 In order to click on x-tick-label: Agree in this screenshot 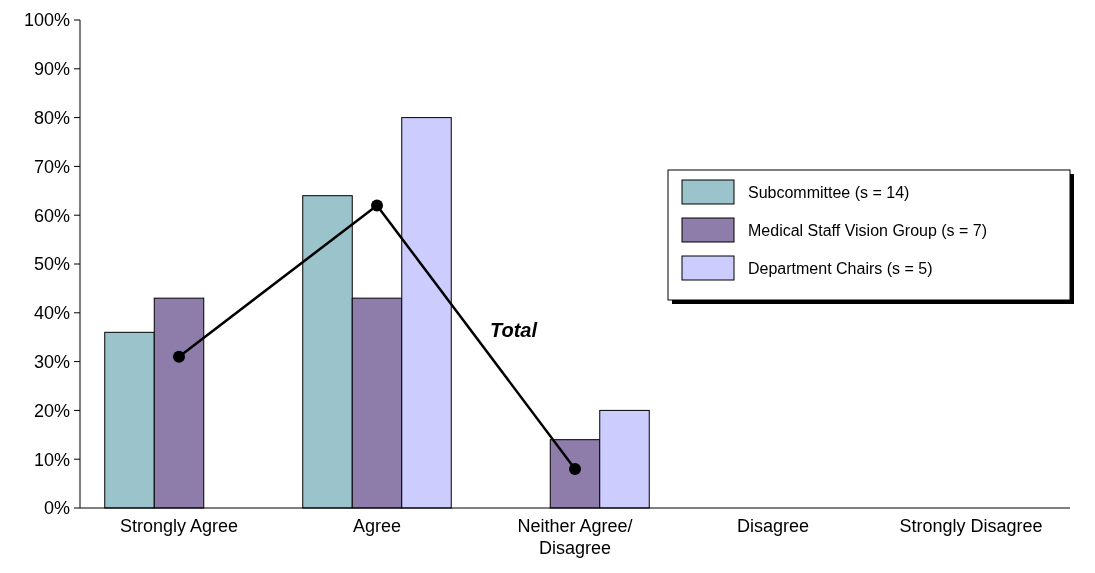, I will do `click(377, 526)`.